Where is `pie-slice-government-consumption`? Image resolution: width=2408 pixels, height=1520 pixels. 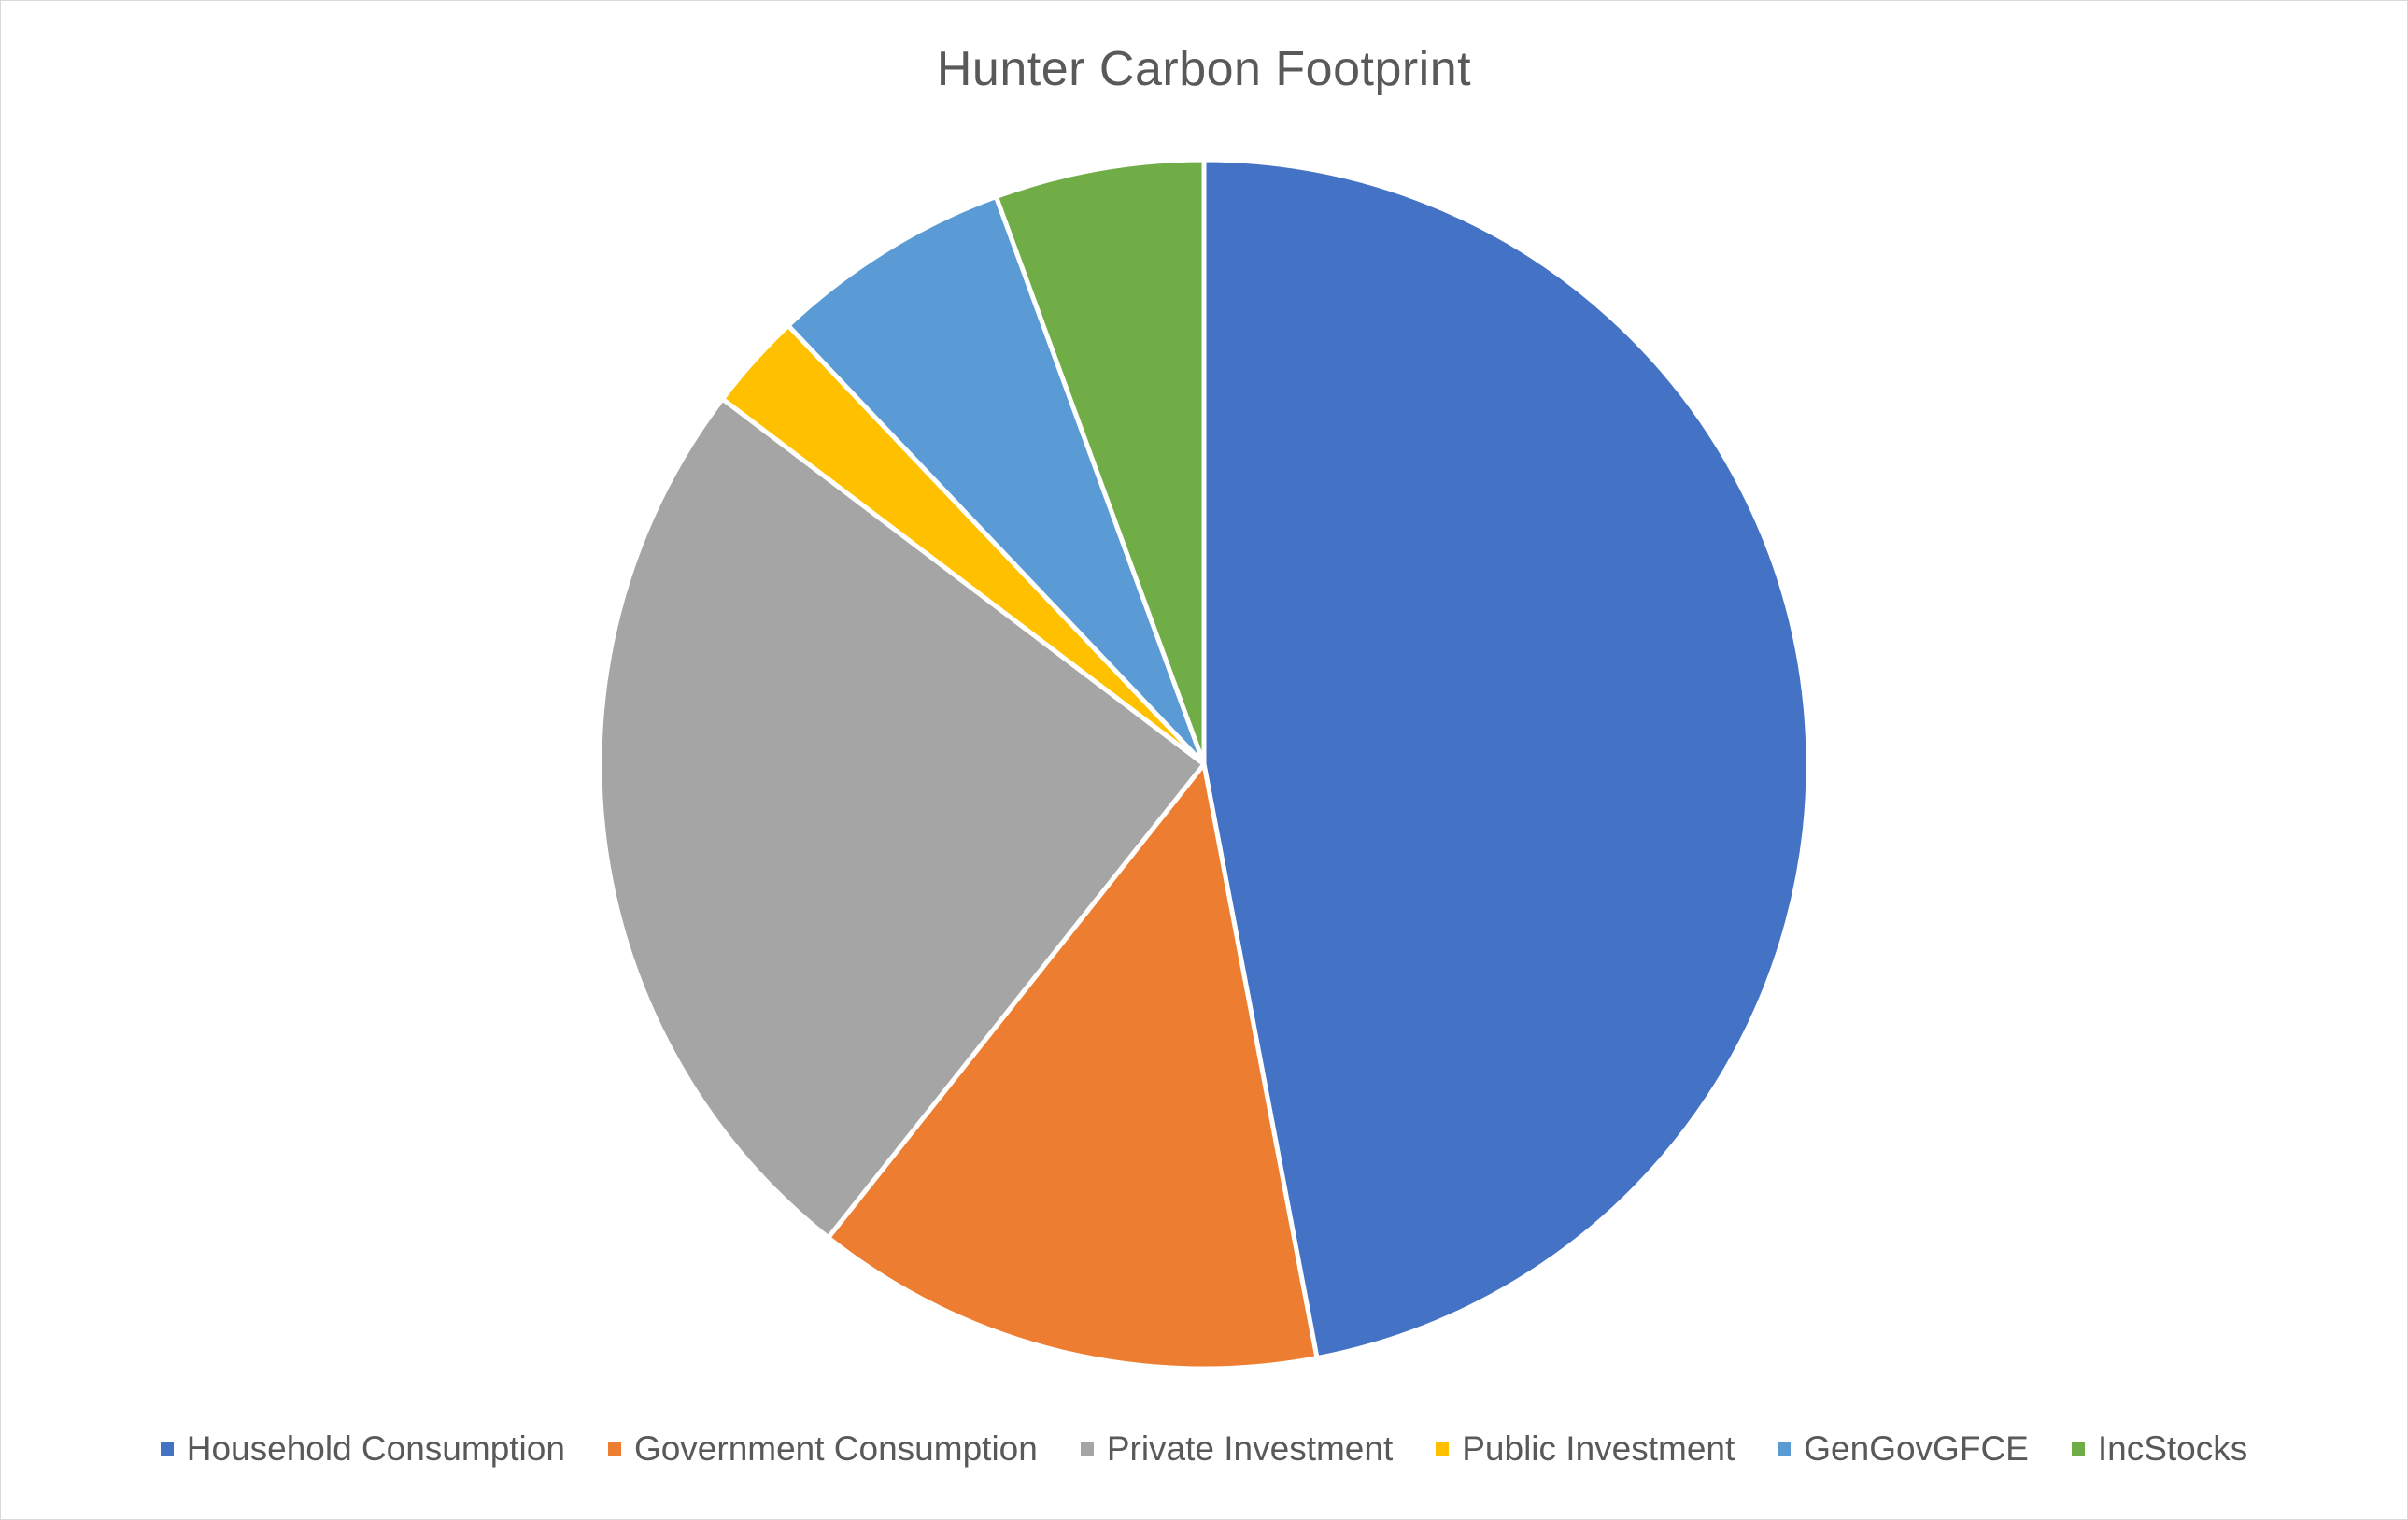
pie-slice-government-consumption is located at coordinates (1073, 1066).